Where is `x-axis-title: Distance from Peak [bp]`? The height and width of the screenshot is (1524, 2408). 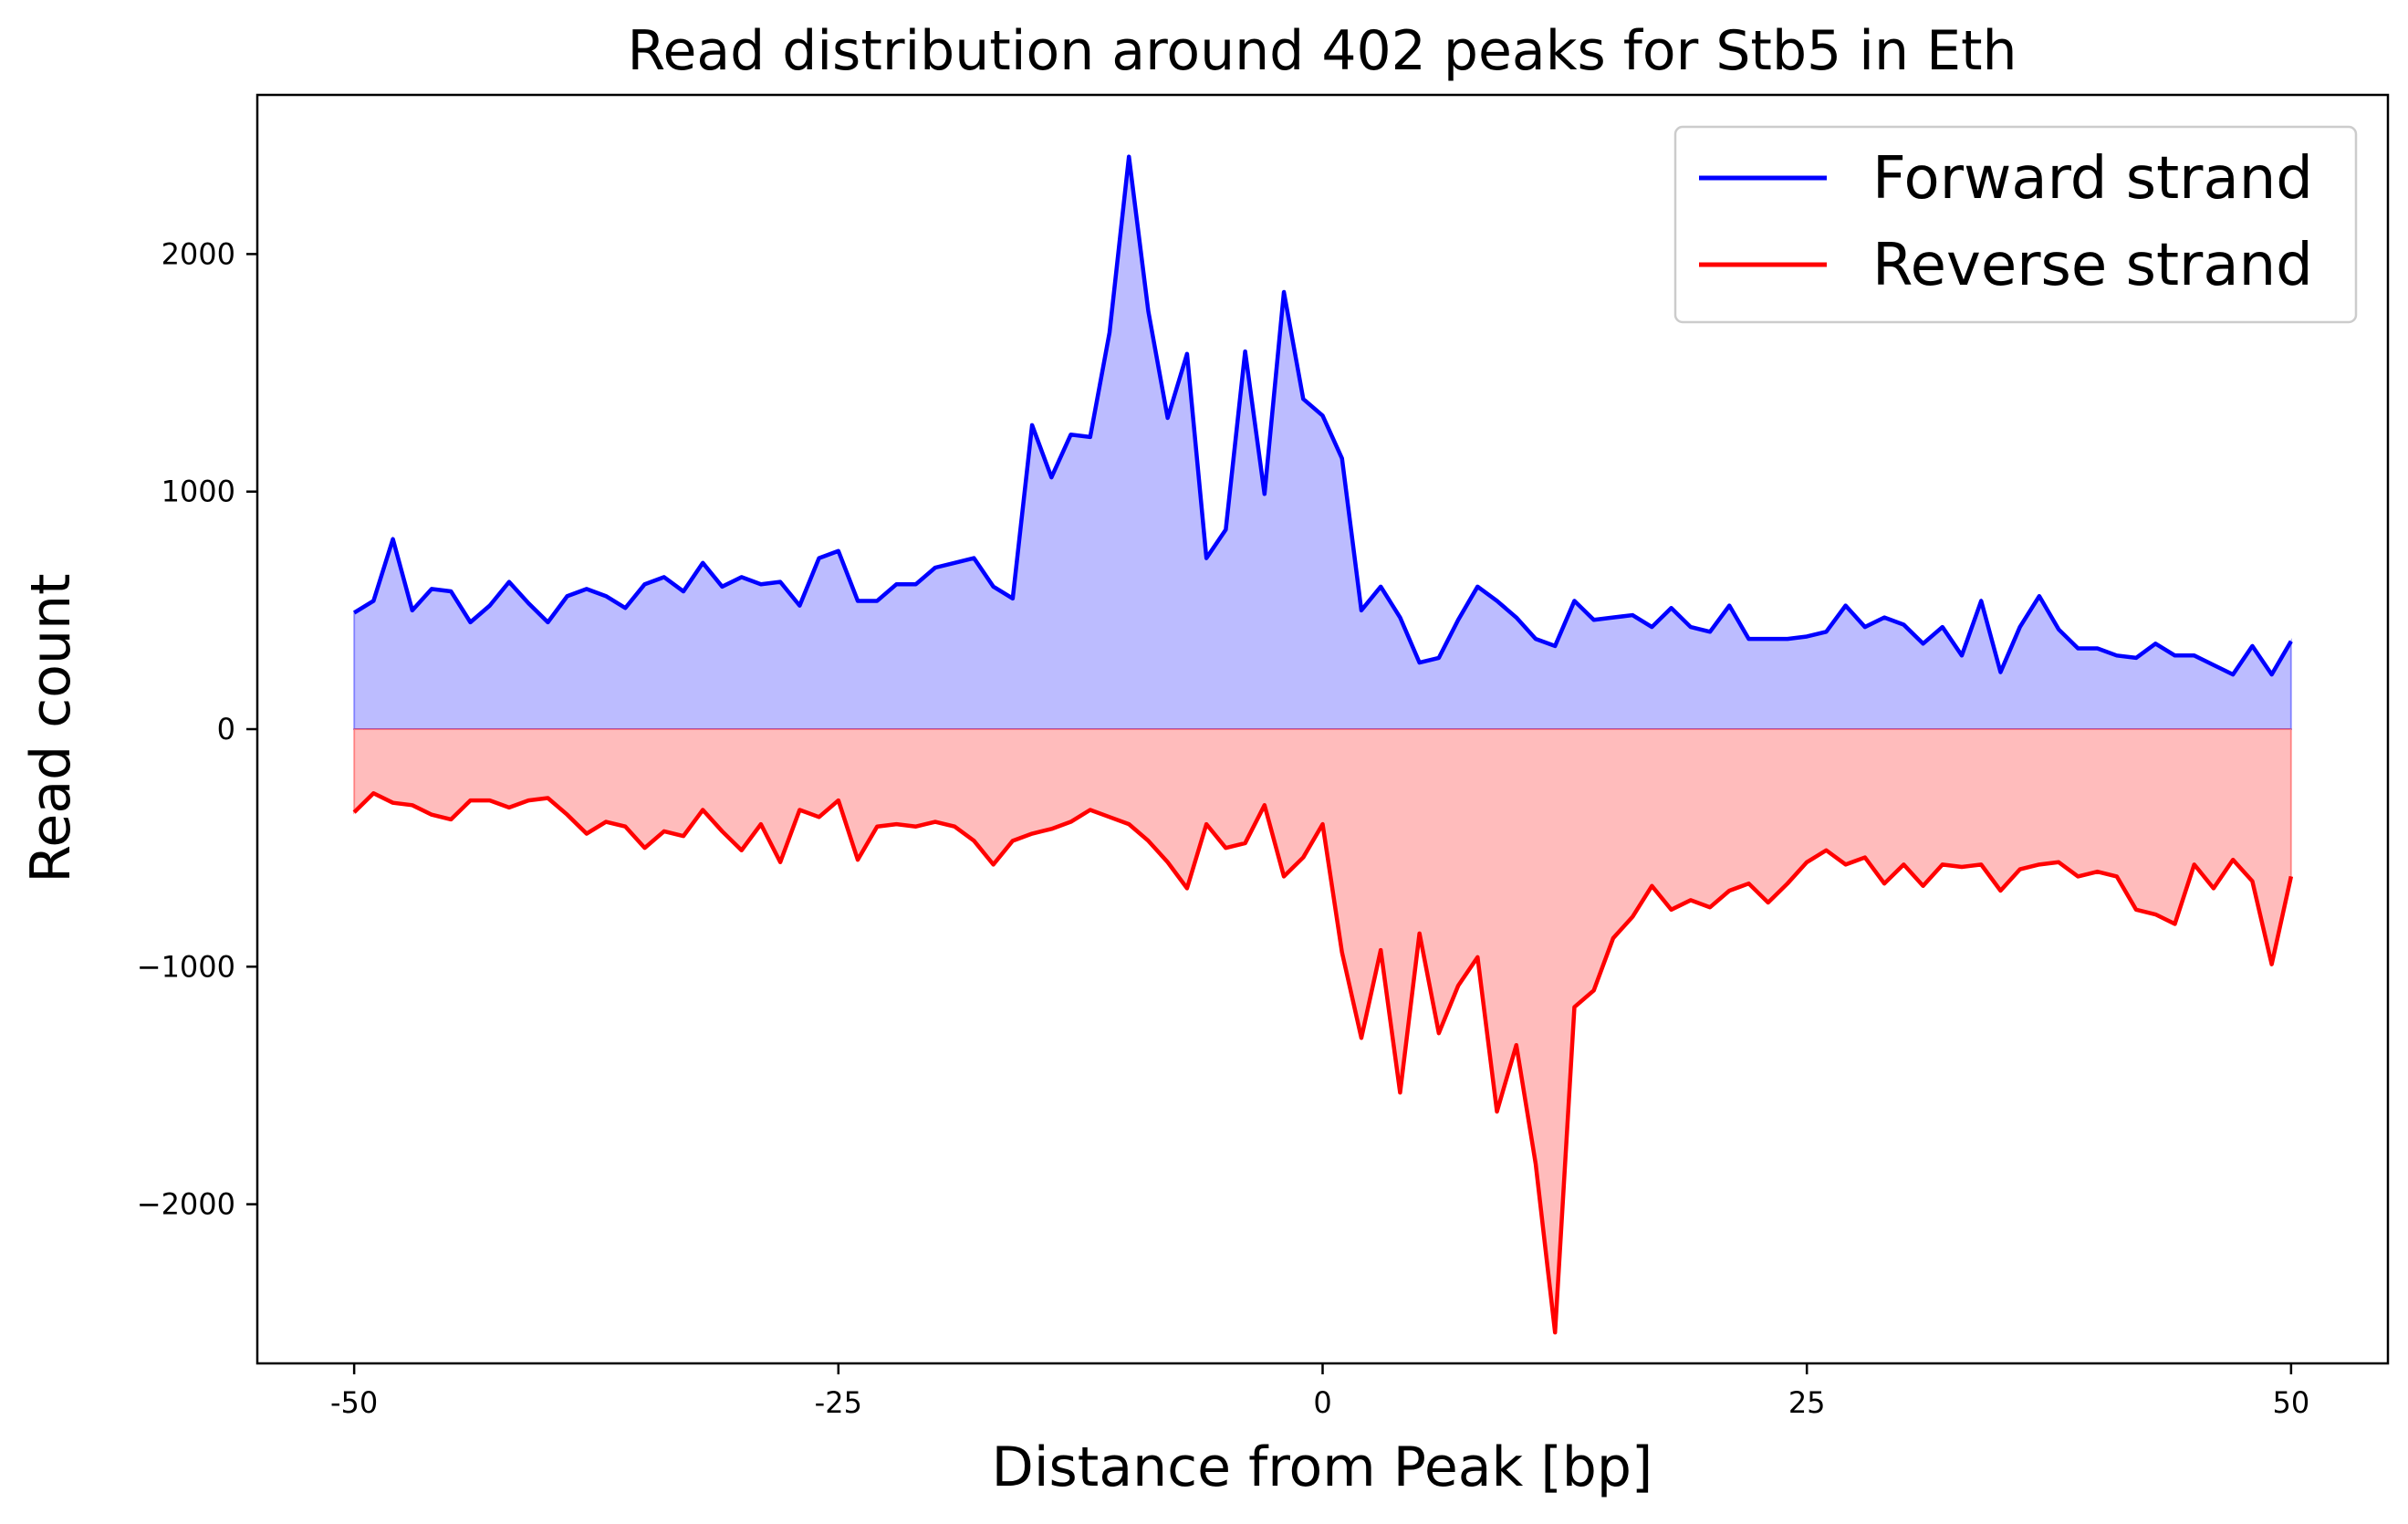
x-axis-title: Distance from Peak [bp] is located at coordinates (1322, 1467).